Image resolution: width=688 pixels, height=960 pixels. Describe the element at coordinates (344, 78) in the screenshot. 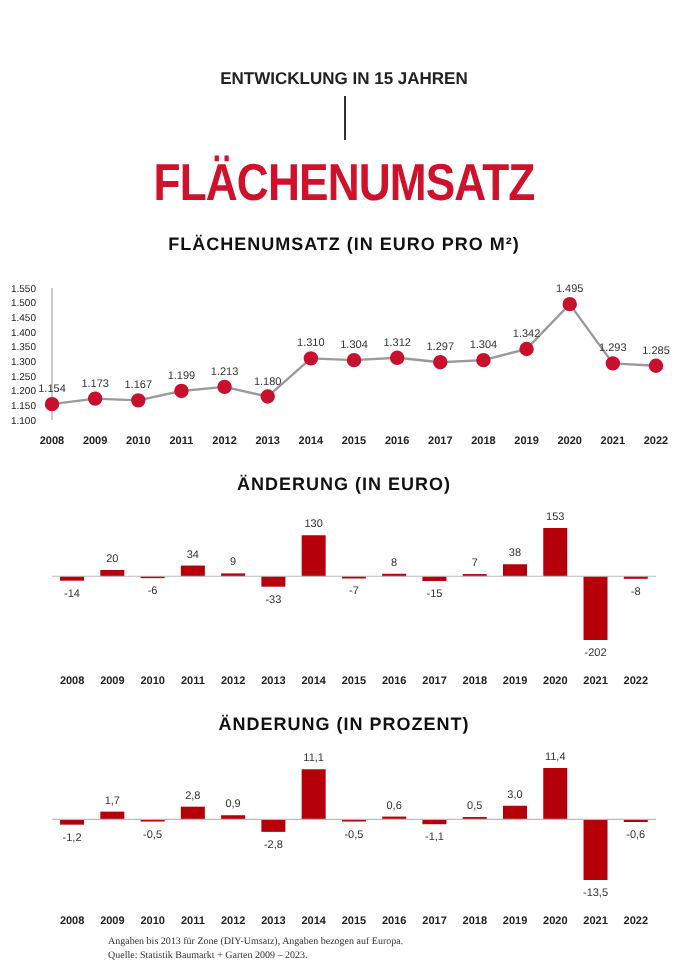

I see `text: ENTWICKLUNG IN 15 JAHREN` at that location.